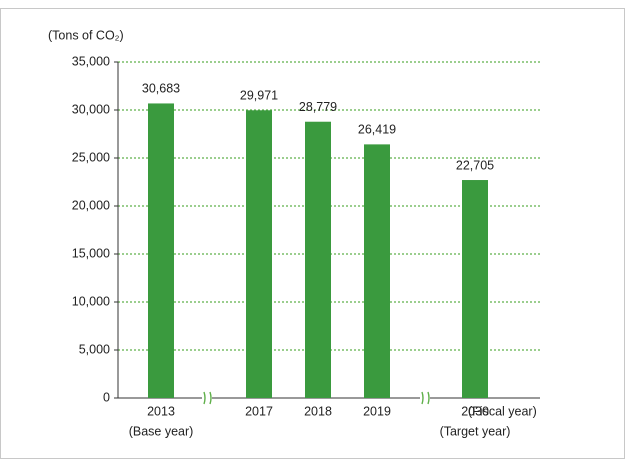  What do you see at coordinates (91, 205) in the screenshot?
I see `y-tick-label: 20,000` at bounding box center [91, 205].